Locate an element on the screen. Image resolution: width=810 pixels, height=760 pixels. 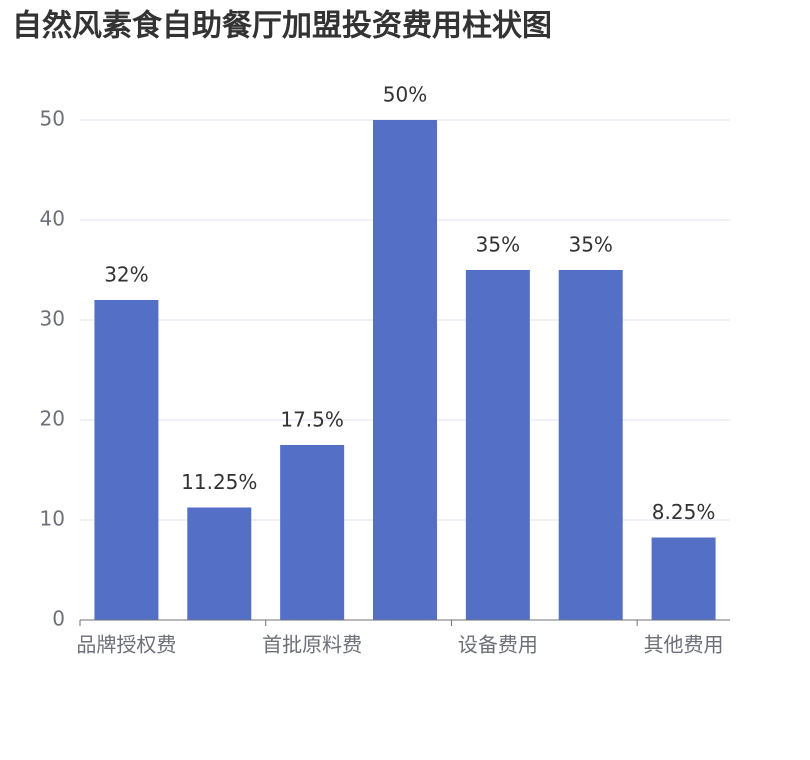
value-label: 8.25% is located at coordinates (684, 512).